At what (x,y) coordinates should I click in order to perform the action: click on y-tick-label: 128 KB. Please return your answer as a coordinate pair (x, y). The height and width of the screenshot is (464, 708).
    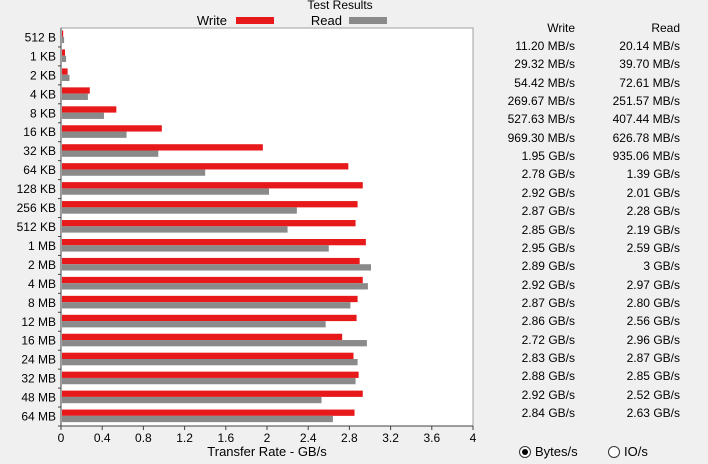
    Looking at the image, I should click on (36, 189).